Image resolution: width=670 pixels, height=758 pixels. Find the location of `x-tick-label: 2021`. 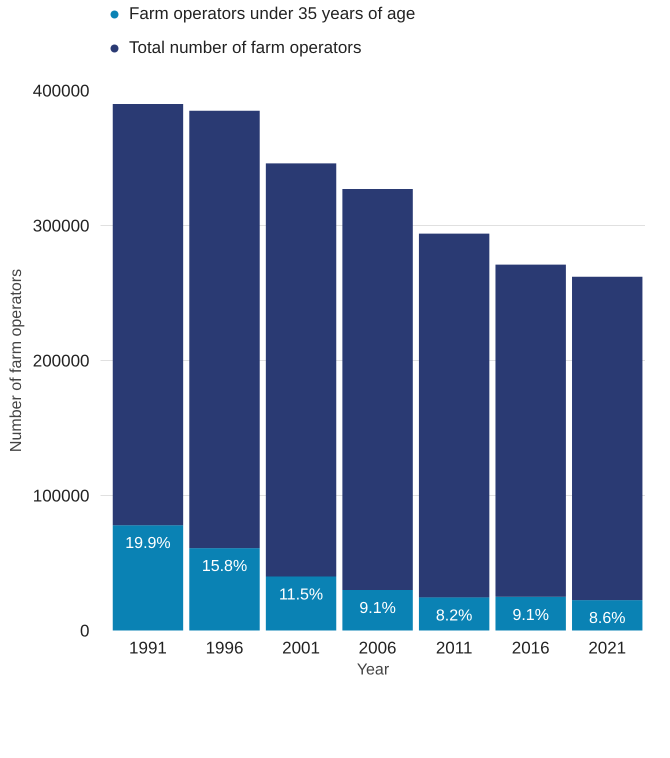

x-tick-label: 2021 is located at coordinates (607, 648).